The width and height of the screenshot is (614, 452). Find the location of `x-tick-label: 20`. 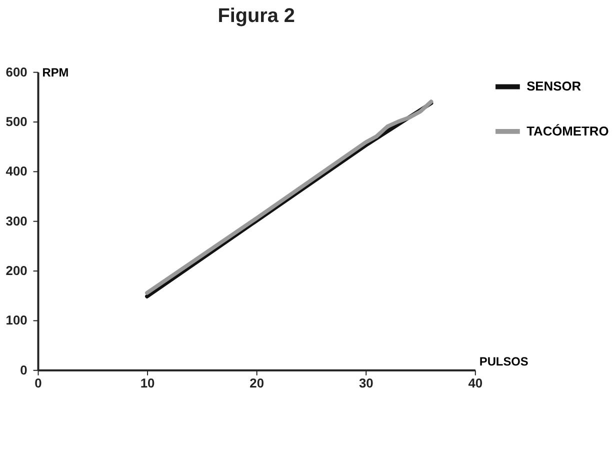

x-tick-label: 20 is located at coordinates (257, 382).